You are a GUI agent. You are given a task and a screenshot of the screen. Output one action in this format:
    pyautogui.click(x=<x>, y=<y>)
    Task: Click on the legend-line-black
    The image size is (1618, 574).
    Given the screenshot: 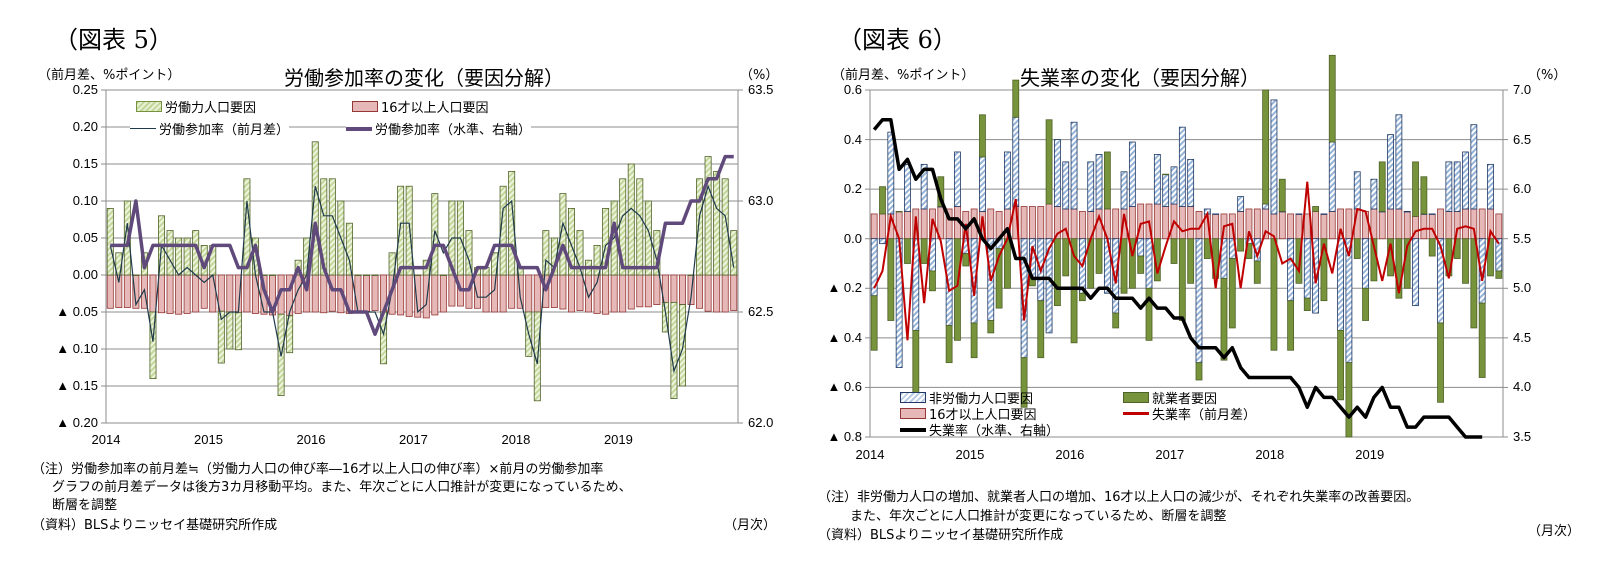 What is the action you would take?
    pyautogui.click(x=913, y=429)
    